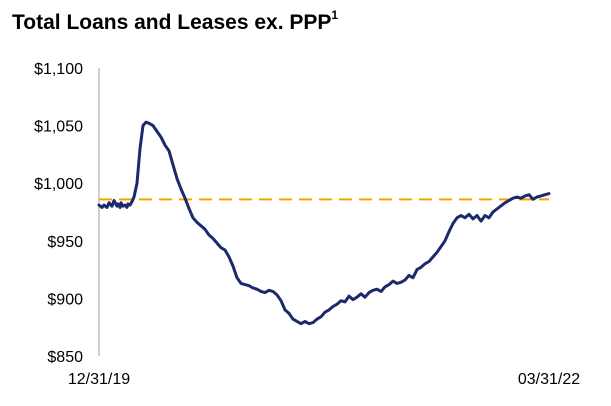  I want to click on y-tick-label: $1,100, so click(58, 69).